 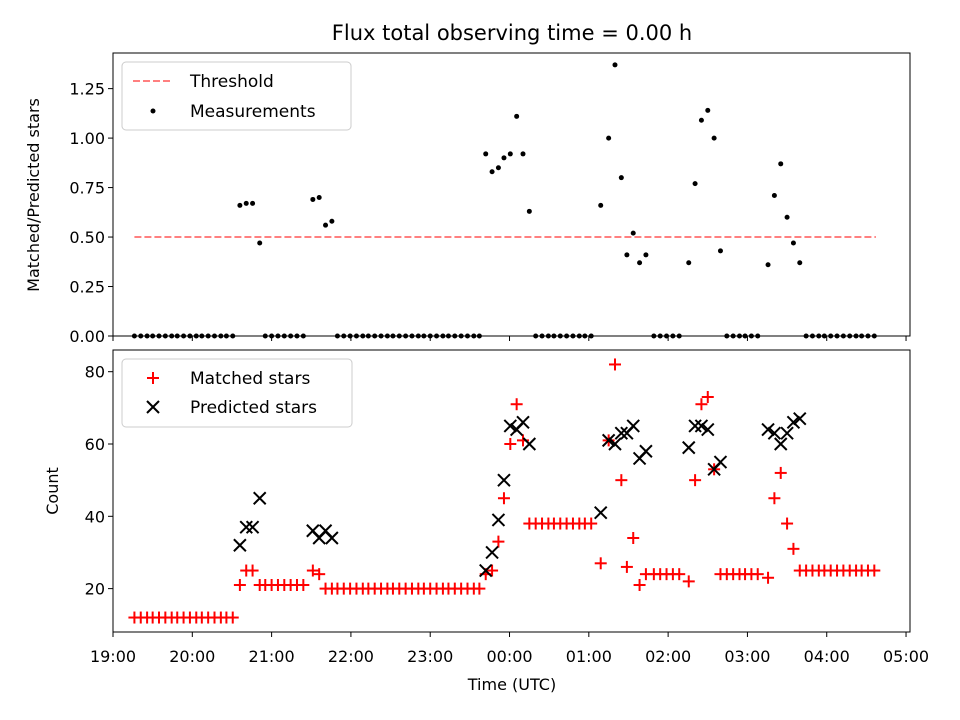 What do you see at coordinates (95, 589) in the screenshot?
I see `count-y-tick-label: 20` at bounding box center [95, 589].